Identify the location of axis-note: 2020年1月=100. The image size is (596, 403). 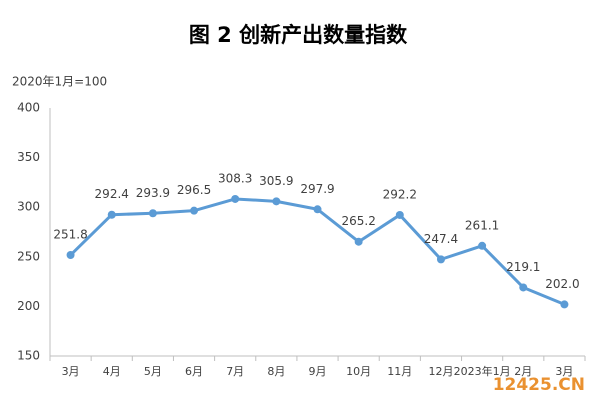
(59, 82).